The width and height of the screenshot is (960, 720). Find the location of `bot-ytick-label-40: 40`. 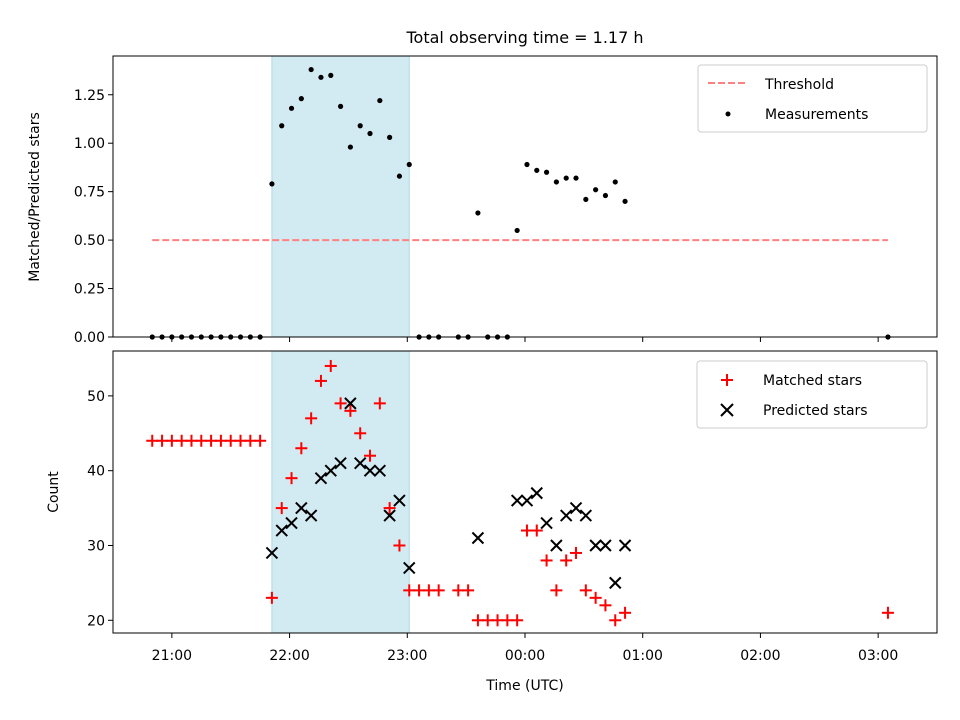

bot-ytick-label-40: 40 is located at coordinates (96, 472).